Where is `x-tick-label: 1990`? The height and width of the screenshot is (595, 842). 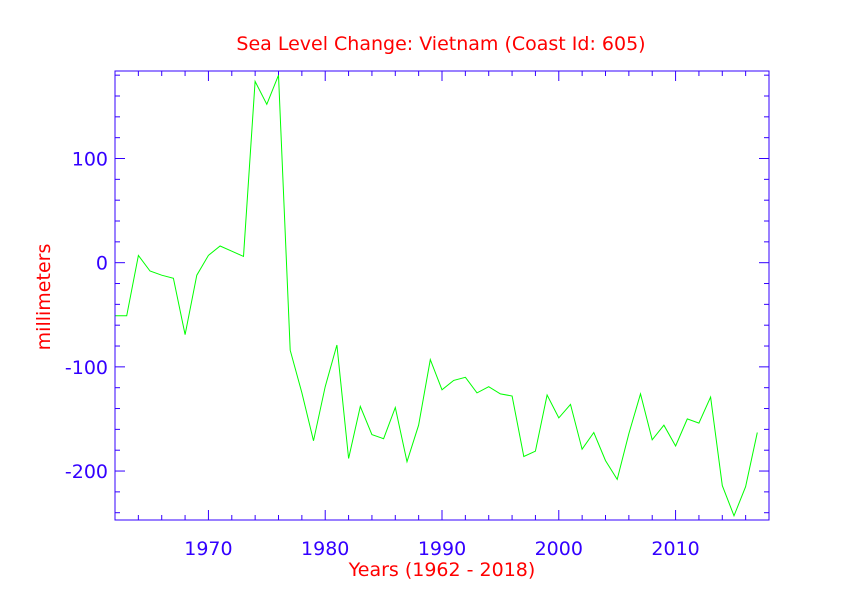
x-tick-label: 1990 is located at coordinates (442, 549).